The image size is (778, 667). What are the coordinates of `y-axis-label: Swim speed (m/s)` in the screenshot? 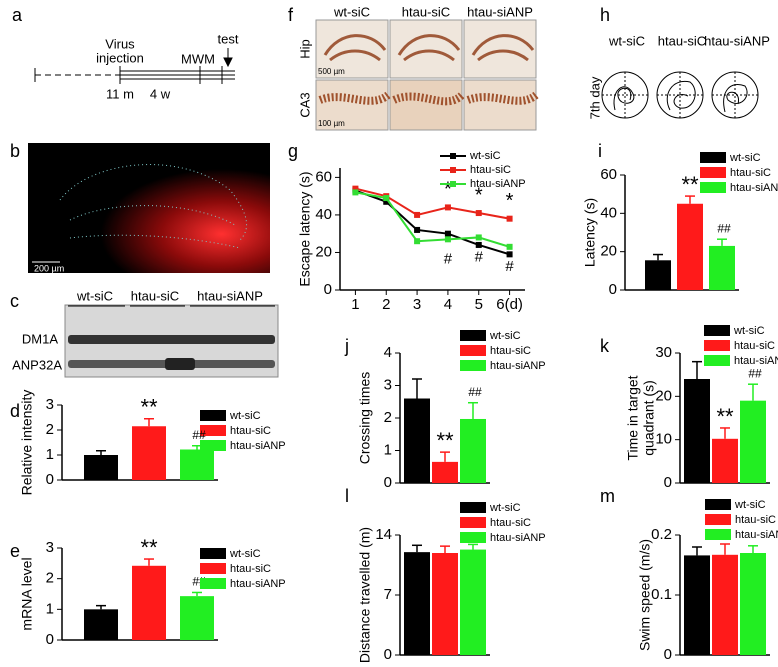 It's located at (645, 595).